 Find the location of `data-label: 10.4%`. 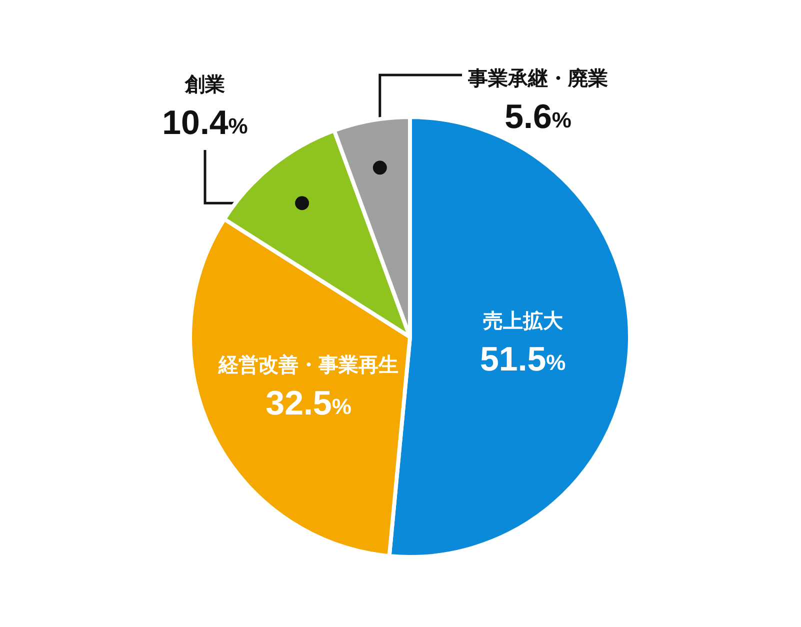

data-label: 10.4% is located at coordinates (205, 123).